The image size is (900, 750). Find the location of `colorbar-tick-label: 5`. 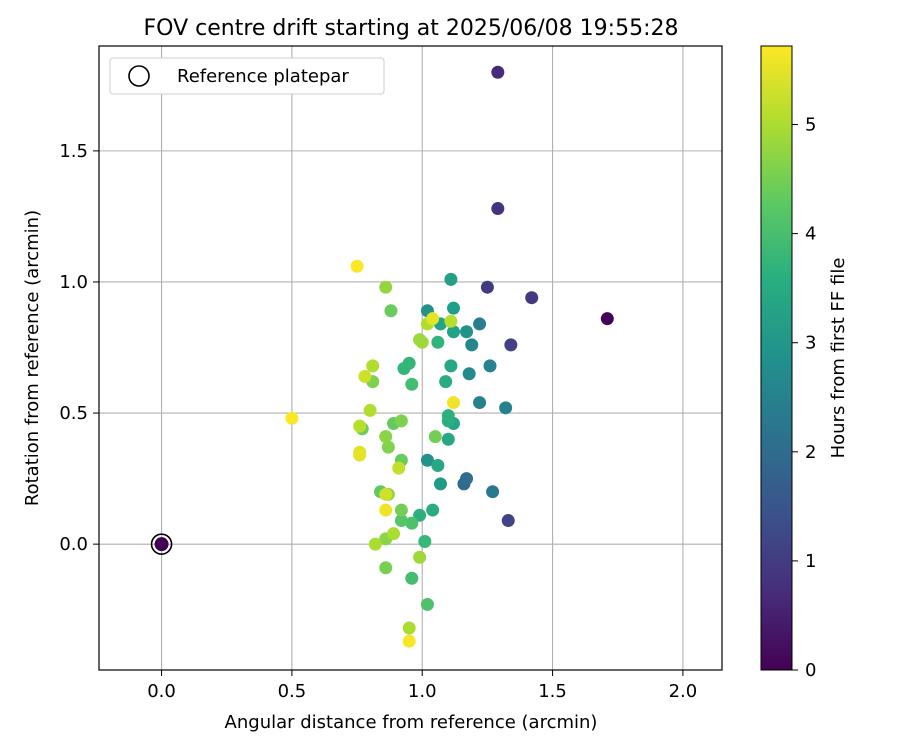

colorbar-tick-label: 5 is located at coordinates (810, 125).